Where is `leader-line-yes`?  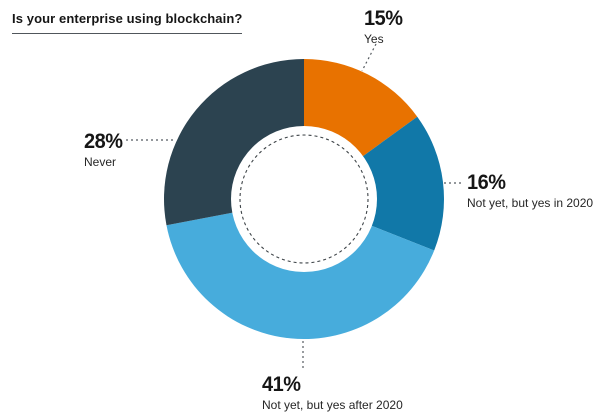 leader-line-yes is located at coordinates (369, 57).